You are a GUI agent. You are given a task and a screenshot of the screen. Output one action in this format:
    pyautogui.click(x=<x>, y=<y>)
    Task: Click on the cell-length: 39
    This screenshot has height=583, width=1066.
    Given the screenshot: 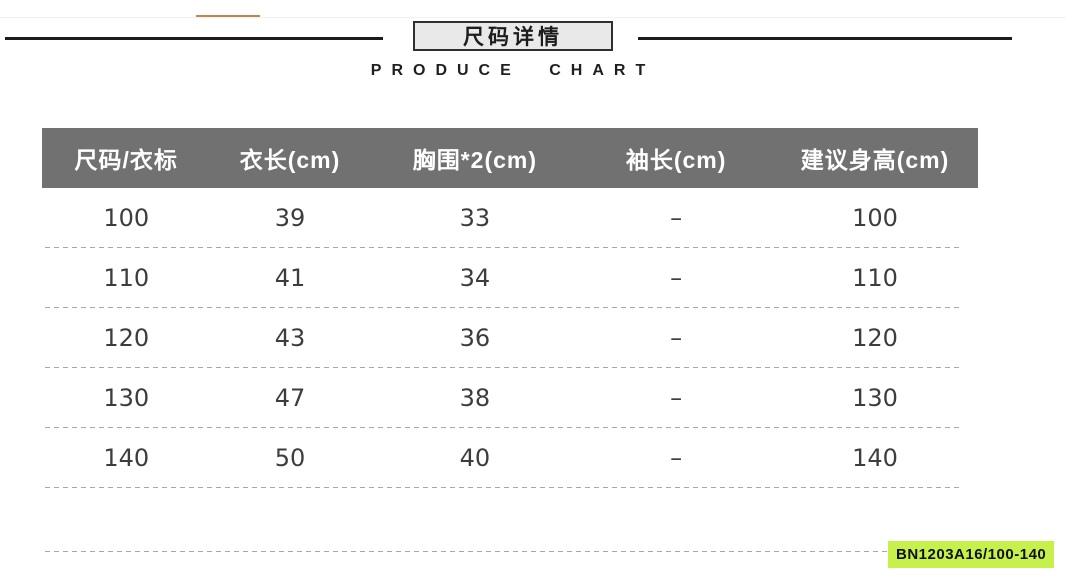 What is the action you would take?
    pyautogui.click(x=290, y=218)
    